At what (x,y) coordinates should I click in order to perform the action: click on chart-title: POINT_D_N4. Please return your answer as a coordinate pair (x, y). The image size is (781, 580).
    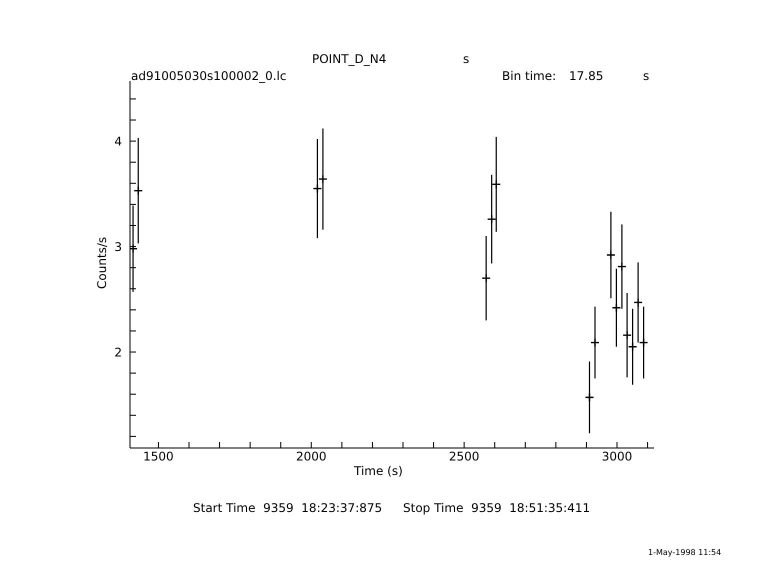
    Looking at the image, I should click on (349, 59).